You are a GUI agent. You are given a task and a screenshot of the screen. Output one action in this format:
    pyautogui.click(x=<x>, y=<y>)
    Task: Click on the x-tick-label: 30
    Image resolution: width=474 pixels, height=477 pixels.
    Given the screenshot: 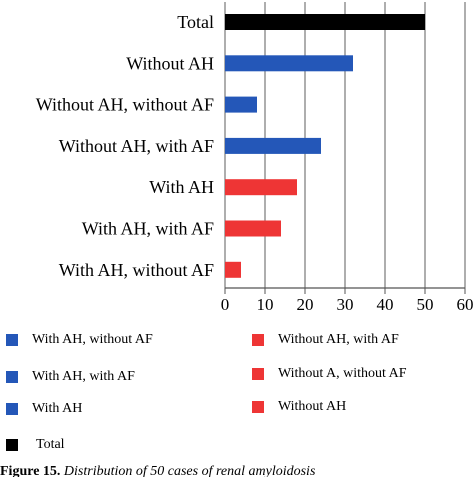 What is the action you would take?
    pyautogui.click(x=345, y=304)
    